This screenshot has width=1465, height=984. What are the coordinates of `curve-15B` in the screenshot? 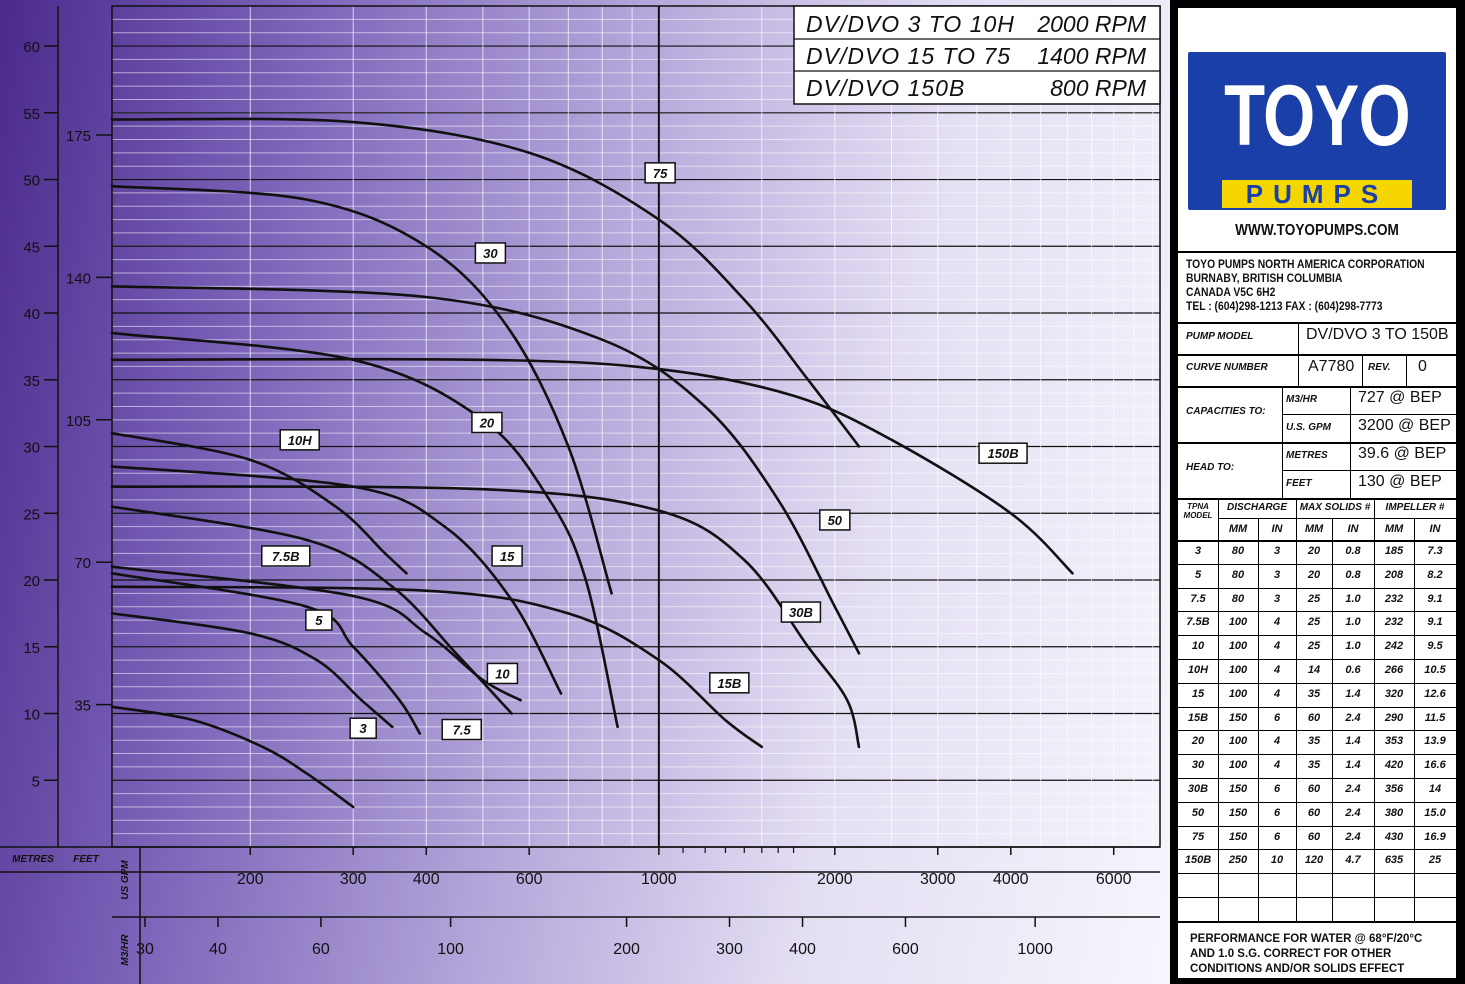 It's located at (437, 667).